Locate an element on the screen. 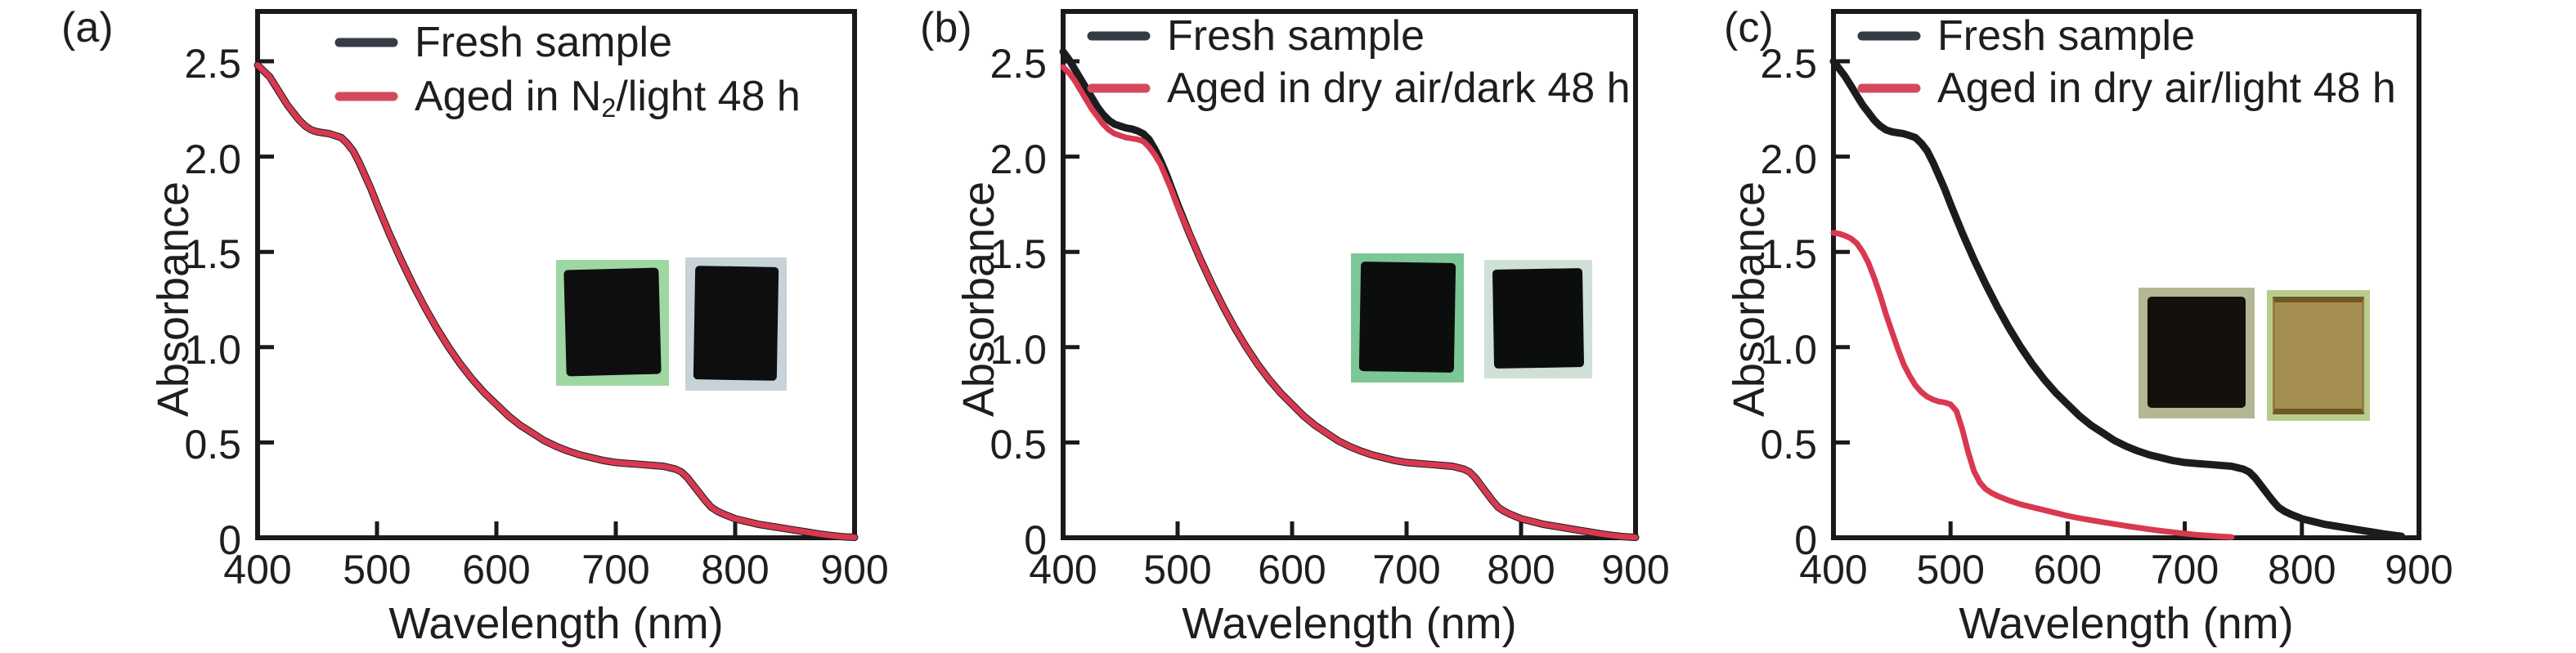  legend-label-text: /light 48 h is located at coordinates (708, 96).